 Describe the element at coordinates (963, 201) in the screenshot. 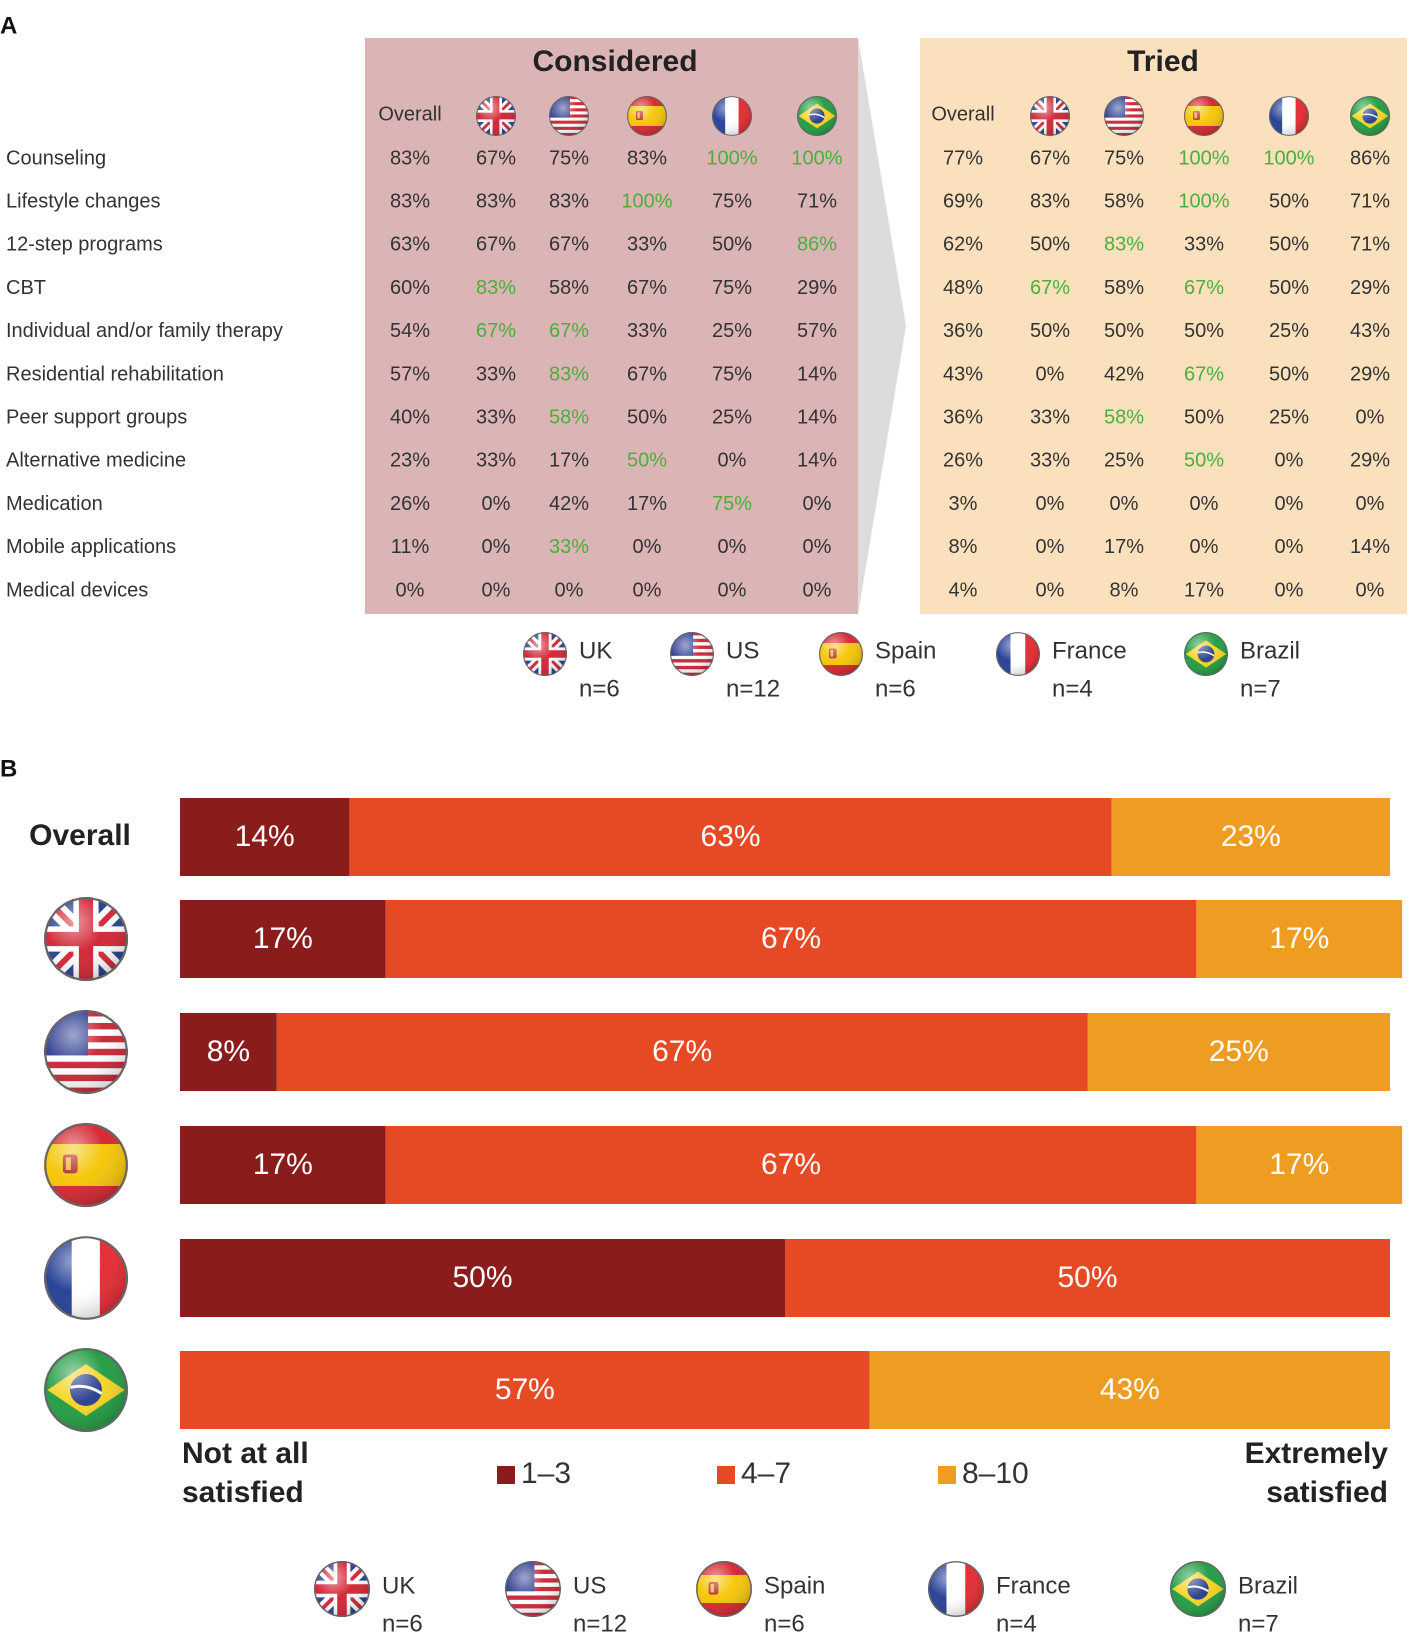

I see `table-cell: 69%` at that location.